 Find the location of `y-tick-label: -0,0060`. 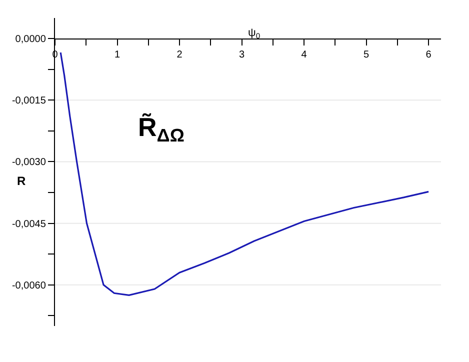

y-tick-label: -0,0060 is located at coordinates (29, 286).